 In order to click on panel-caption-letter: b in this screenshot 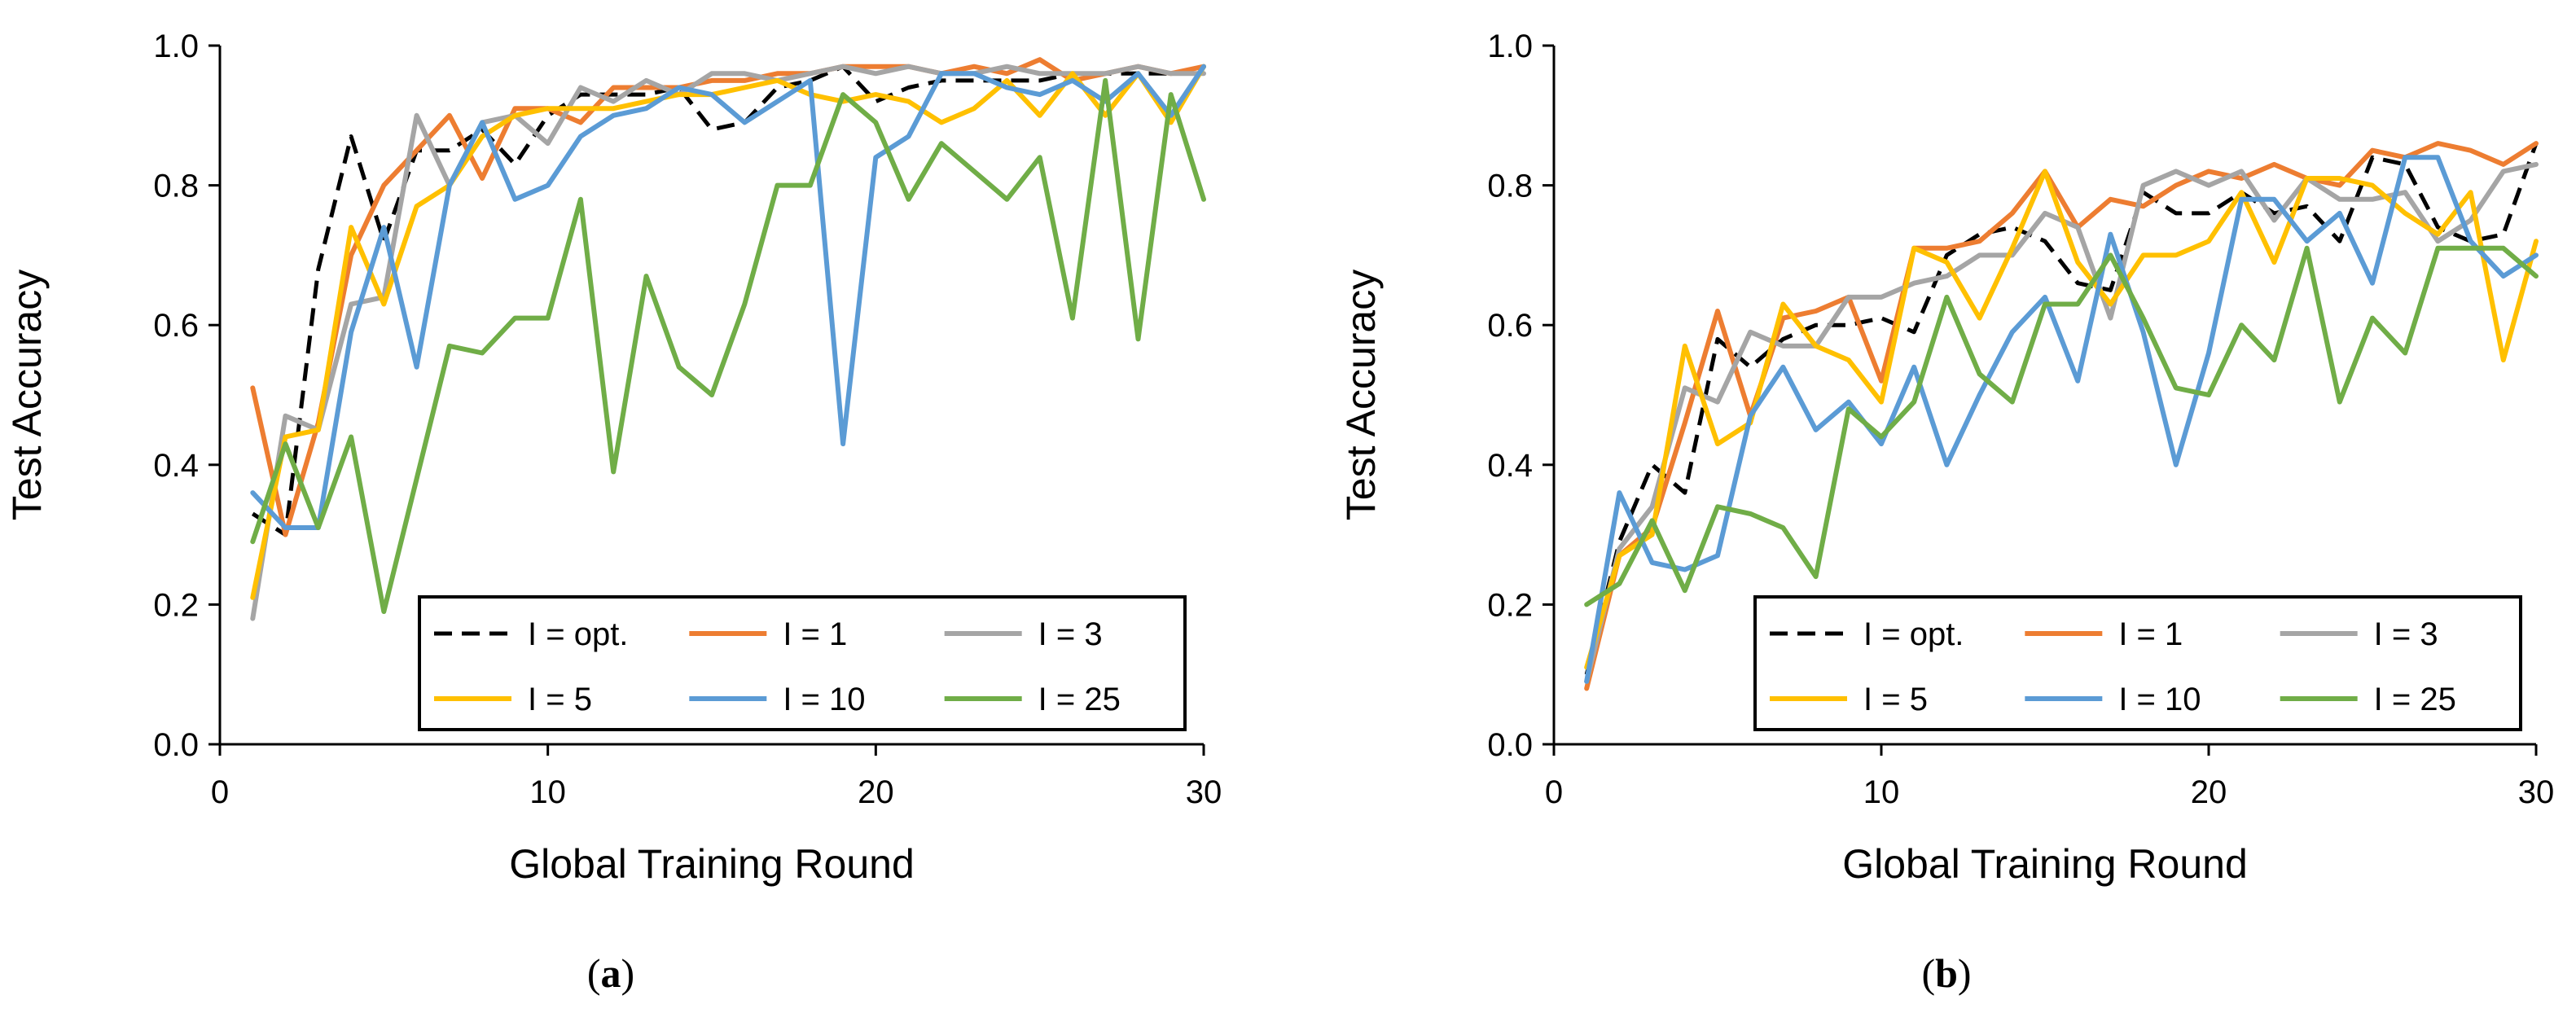, I will do `click(1946, 973)`.